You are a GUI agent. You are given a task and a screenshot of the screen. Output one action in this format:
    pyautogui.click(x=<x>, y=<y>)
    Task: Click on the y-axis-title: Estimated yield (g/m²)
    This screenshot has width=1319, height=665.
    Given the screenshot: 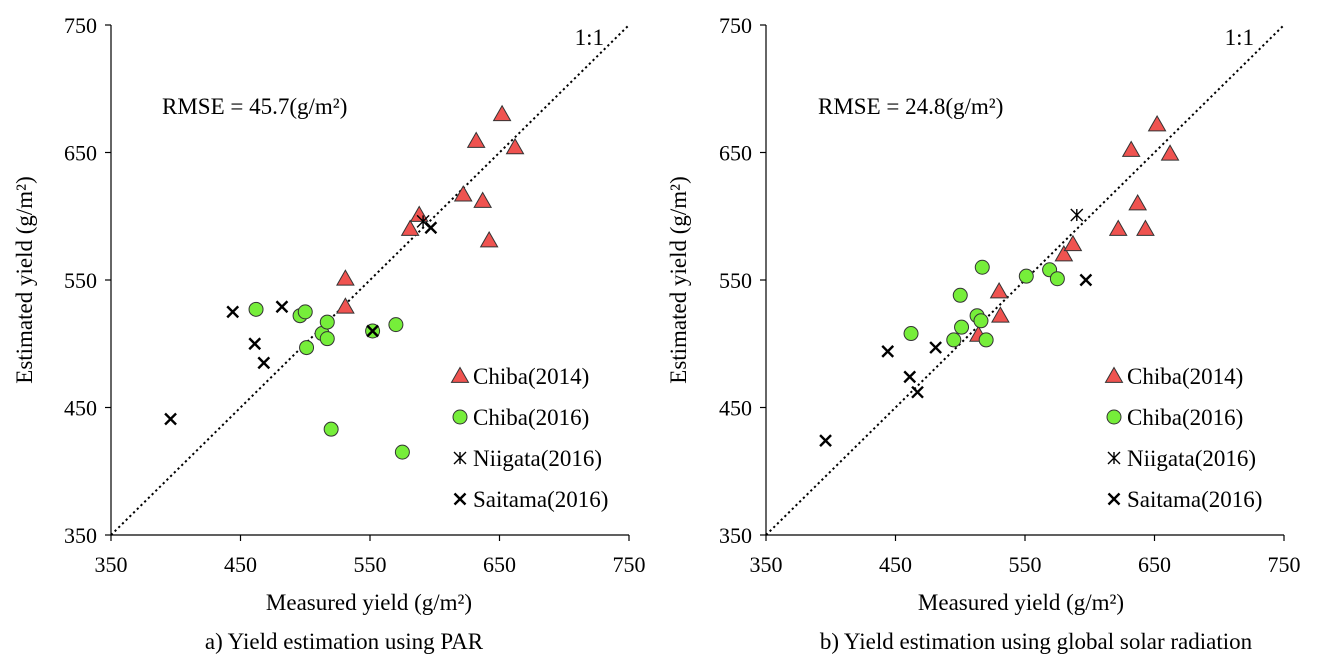 What is the action you would take?
    pyautogui.click(x=24, y=279)
    